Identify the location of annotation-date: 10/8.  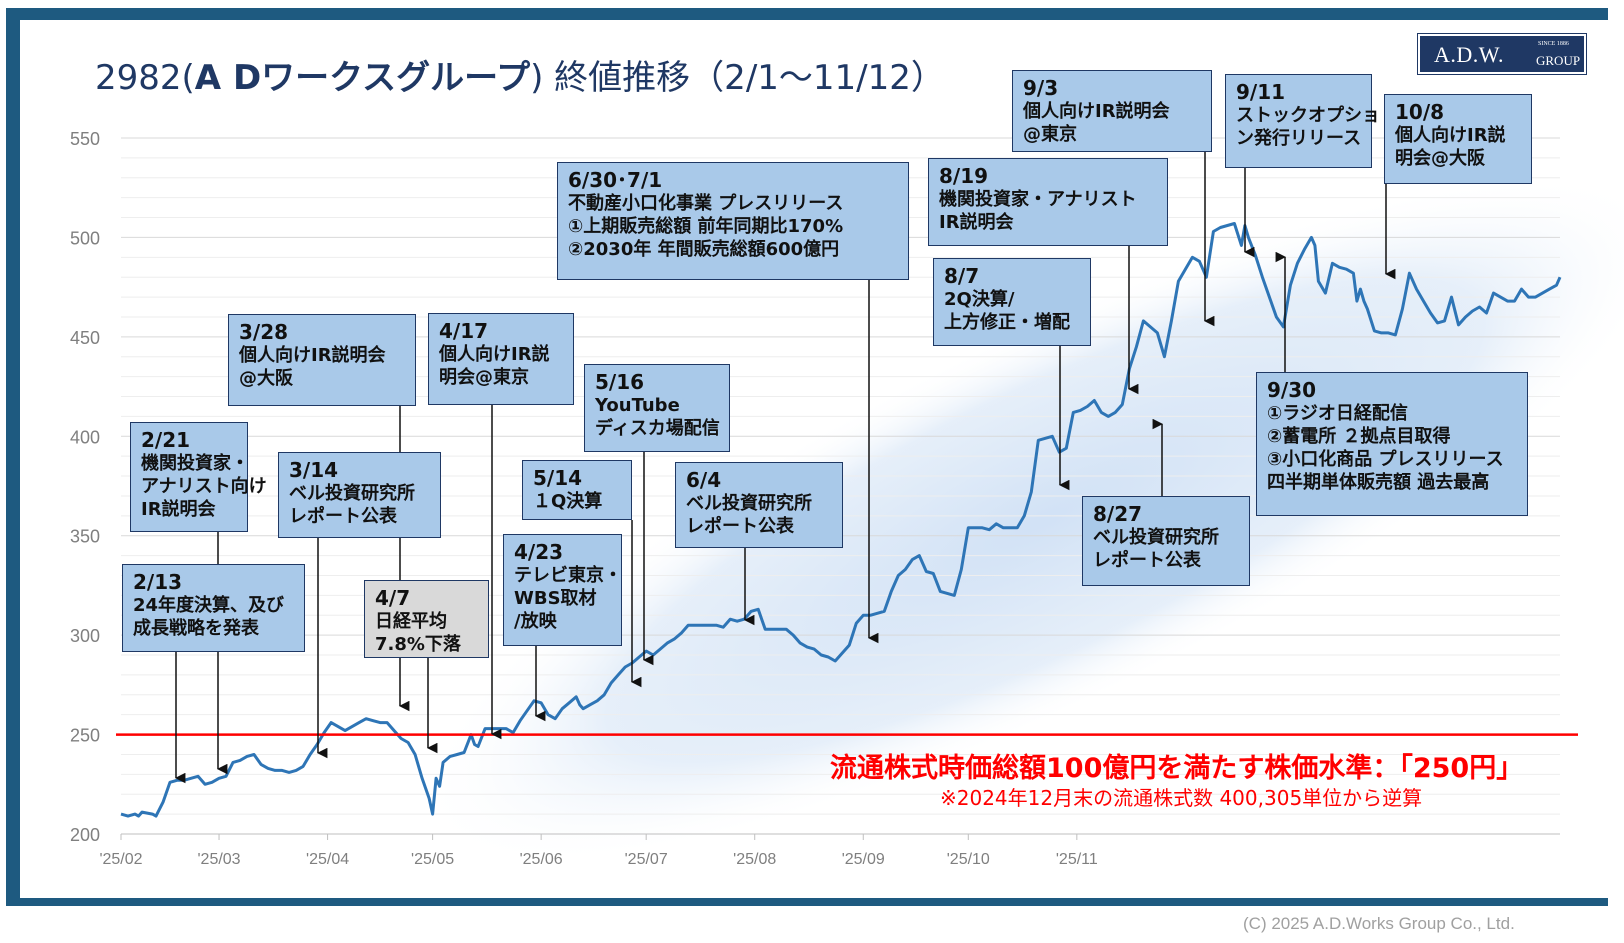
(1420, 112).